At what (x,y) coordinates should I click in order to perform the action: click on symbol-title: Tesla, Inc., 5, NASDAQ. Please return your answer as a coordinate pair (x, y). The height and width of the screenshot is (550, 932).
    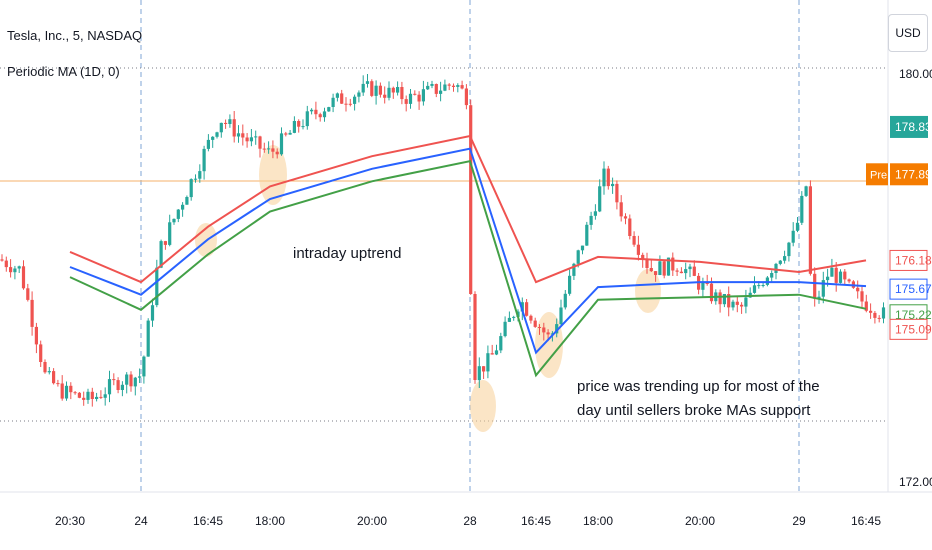
    Looking at the image, I should click on (75, 35).